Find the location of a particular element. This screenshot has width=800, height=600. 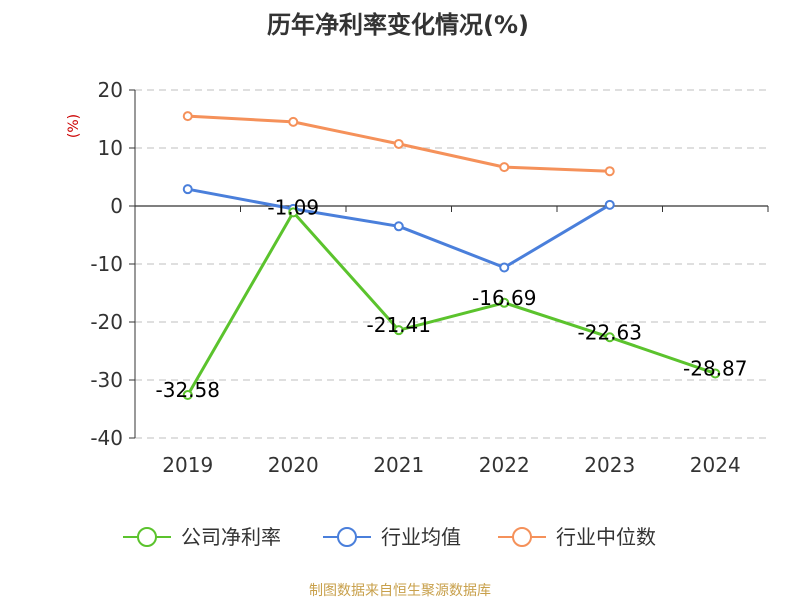

legend-item: 行业中位数 is located at coordinates (577, 537).